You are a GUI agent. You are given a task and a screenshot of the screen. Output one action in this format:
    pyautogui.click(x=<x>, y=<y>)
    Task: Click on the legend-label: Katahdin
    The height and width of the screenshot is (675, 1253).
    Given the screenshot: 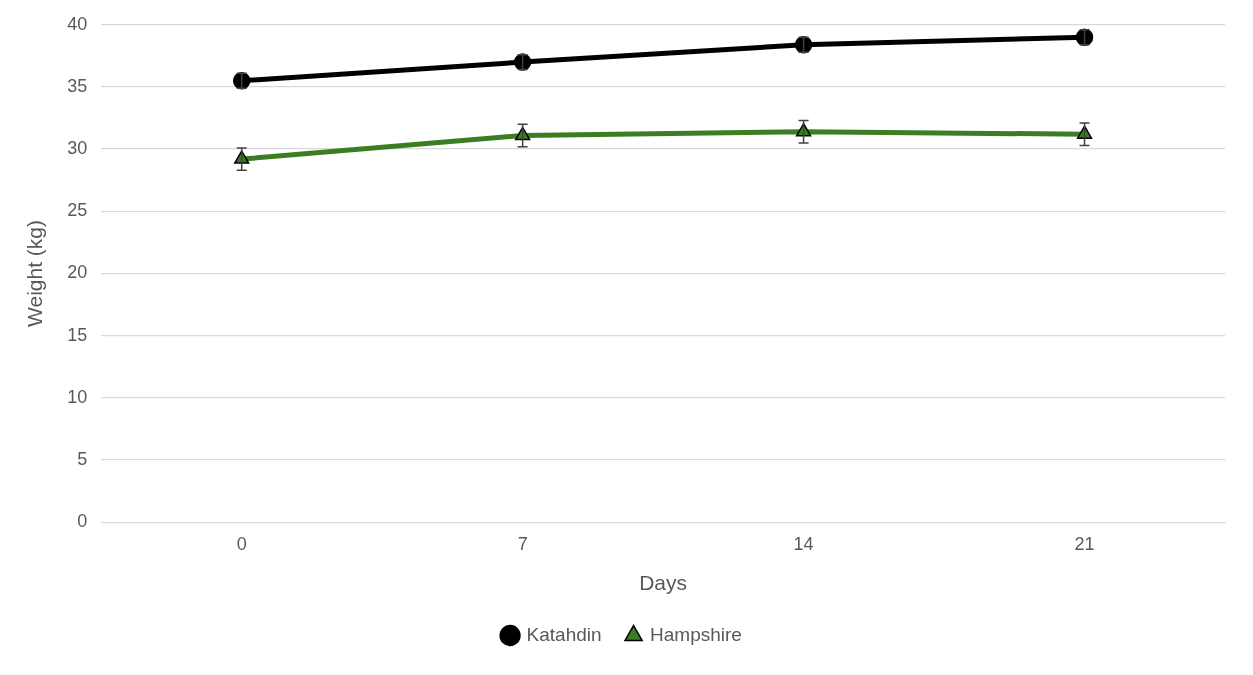 What is the action you would take?
    pyautogui.click(x=564, y=634)
    